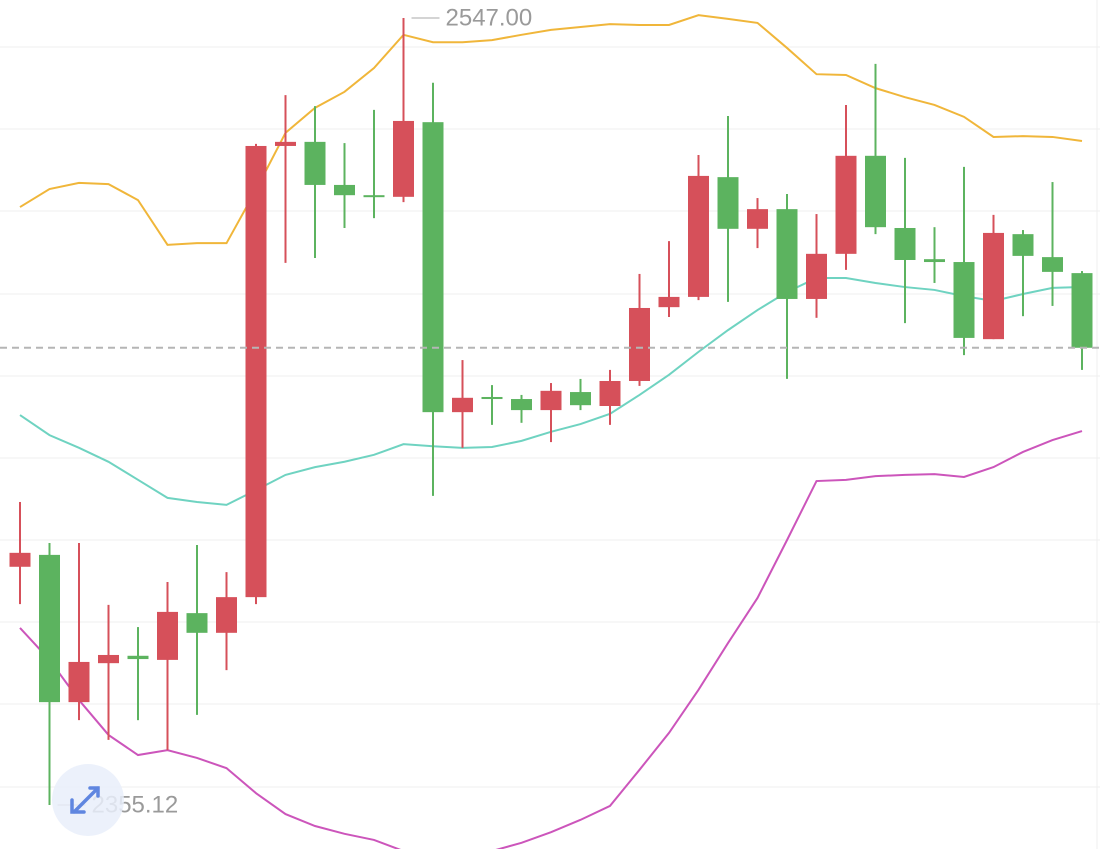 The width and height of the screenshot is (1100, 849). I want to click on annotation-label: 2547.00, so click(489, 17).